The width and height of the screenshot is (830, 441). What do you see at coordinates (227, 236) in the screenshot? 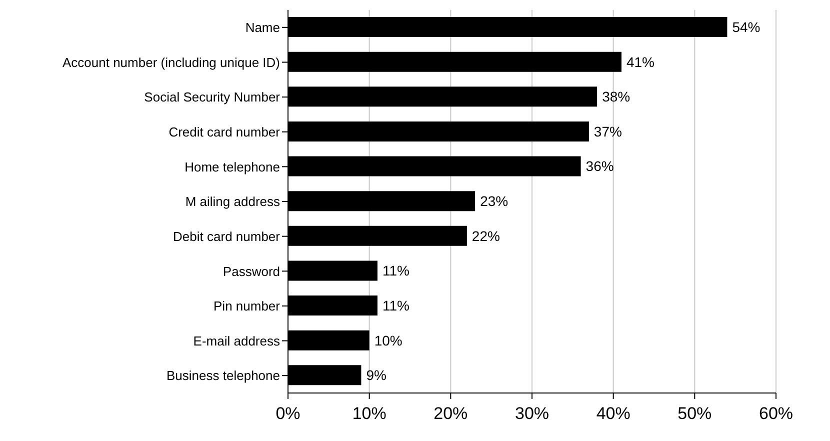
I see `y-tick-label: Debit card number` at bounding box center [227, 236].